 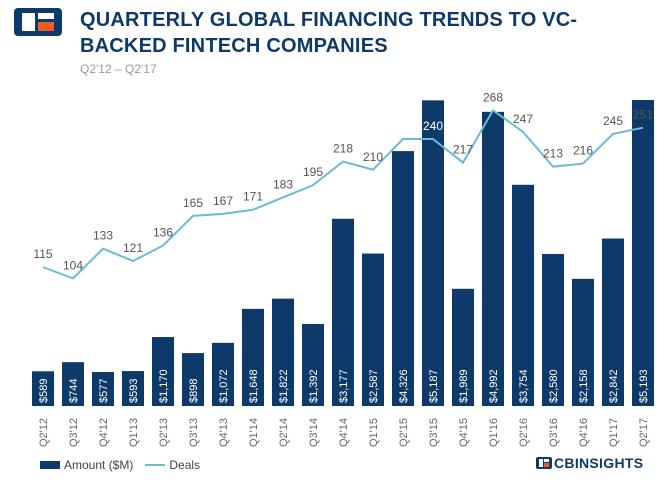 I want to click on x-tick-16: Q2'16, so click(x=524, y=432).